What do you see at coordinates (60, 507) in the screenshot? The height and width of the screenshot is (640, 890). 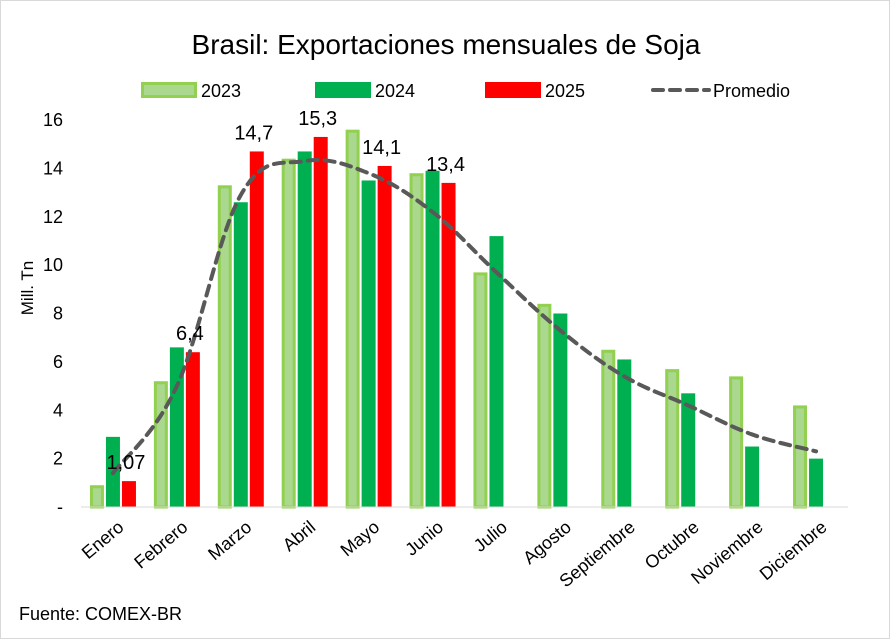 I see `y-tick-label: -` at bounding box center [60, 507].